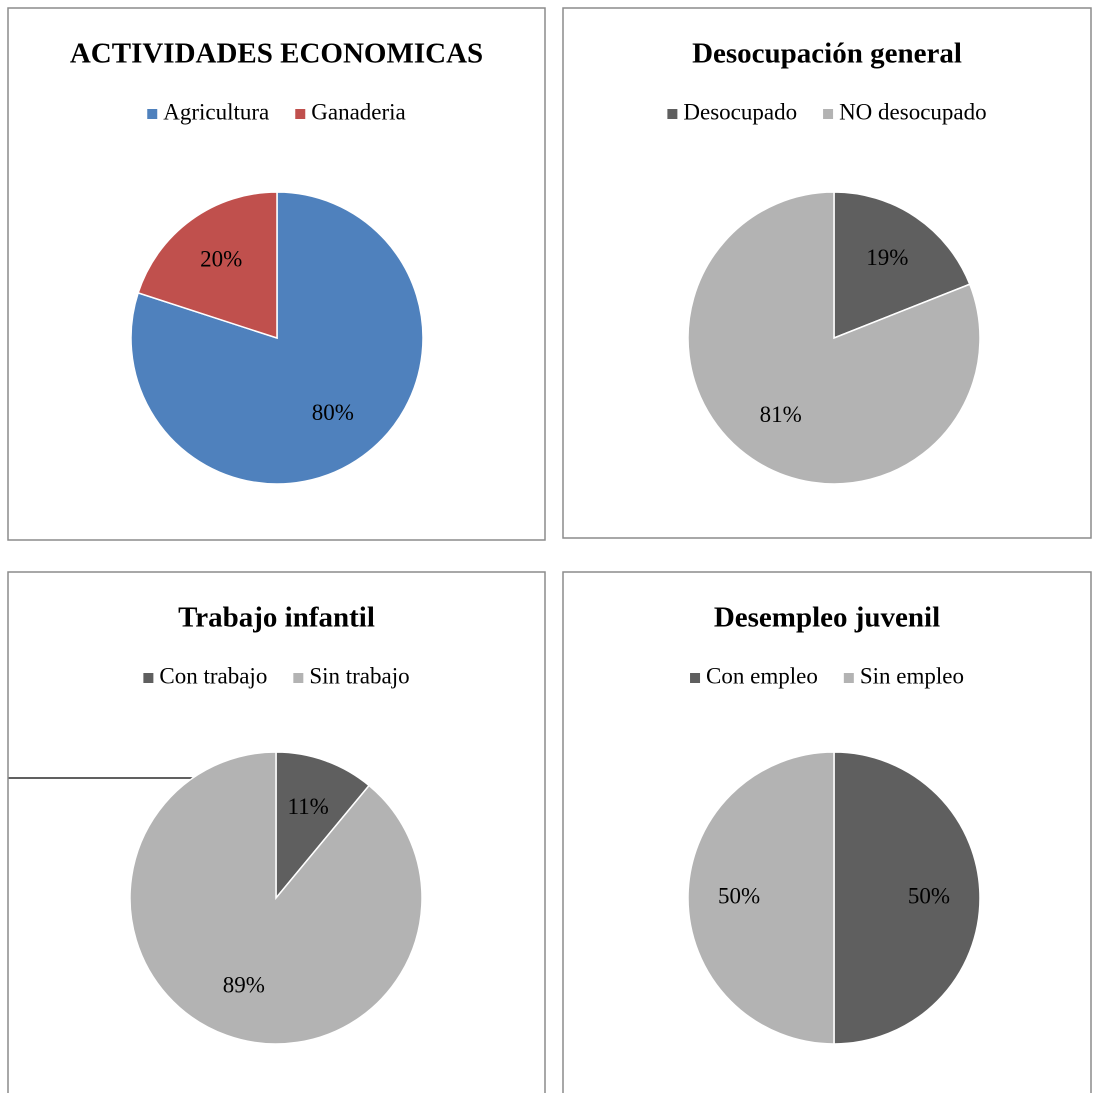 Image resolution: width=1095 pixels, height=1093 pixels. What do you see at coordinates (276, 111) in the screenshot?
I see `legend: Agricultura Ganaderia` at bounding box center [276, 111].